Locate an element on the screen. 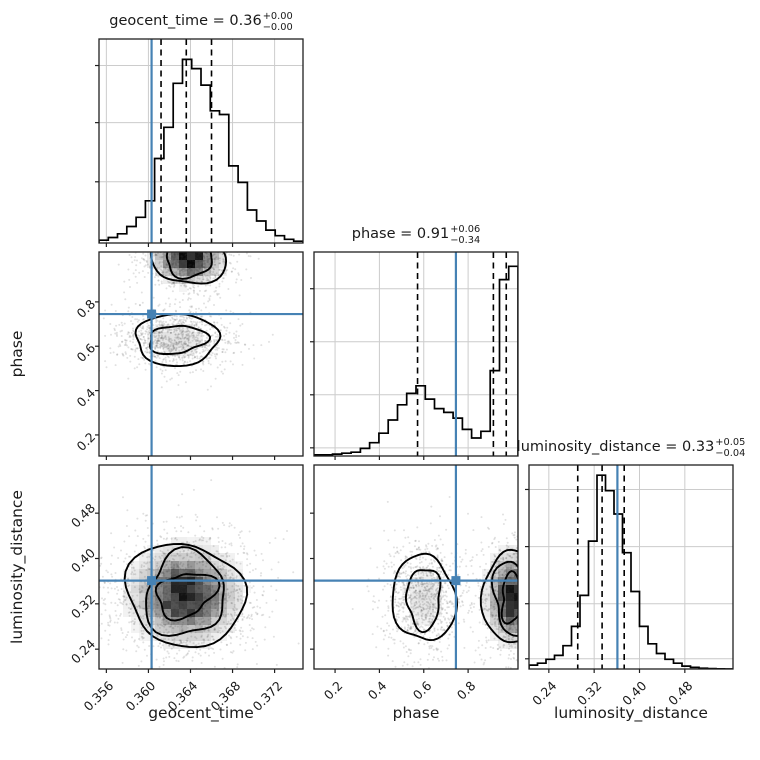  title-text: luminosity_distance = 0.33 is located at coordinates (615, 447).